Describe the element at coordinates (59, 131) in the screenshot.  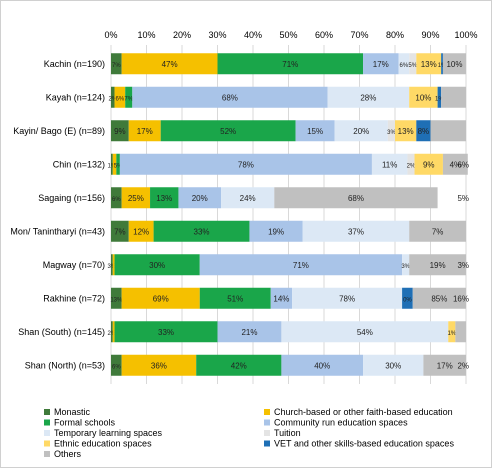
I see `category-label: Kayin/ Bago (E) (n=89)` at that location.